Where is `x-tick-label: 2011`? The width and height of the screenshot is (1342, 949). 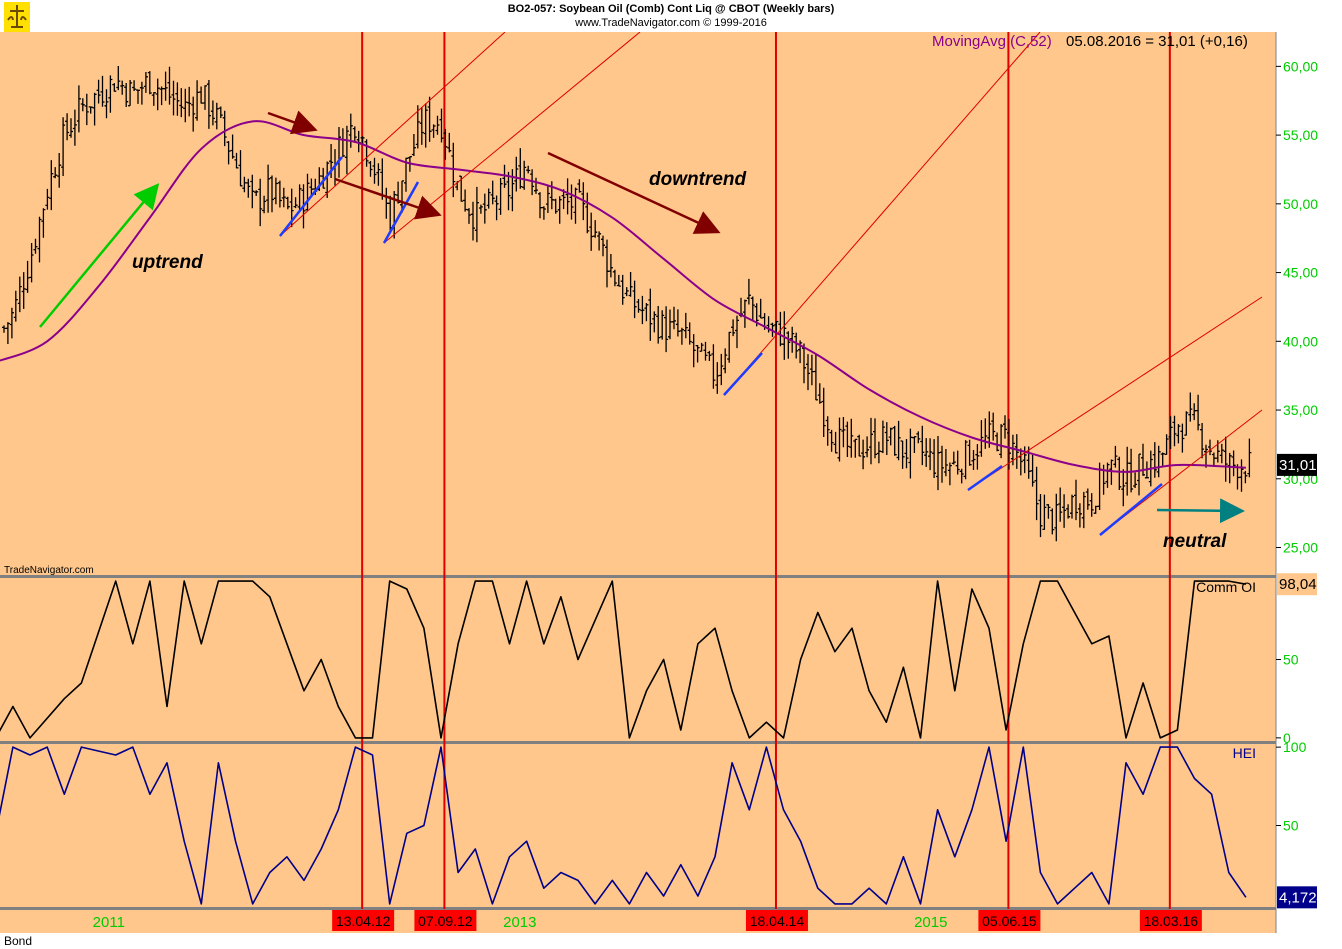
x-tick-label: 2011 is located at coordinates (109, 922).